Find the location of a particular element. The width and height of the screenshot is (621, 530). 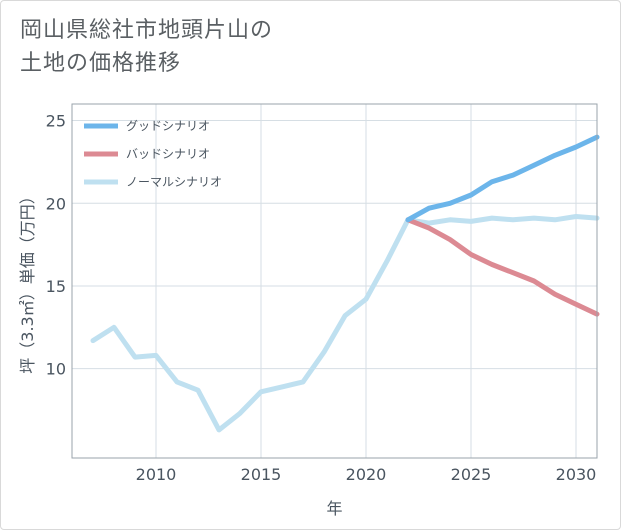

x-tick-label: 2020 is located at coordinates (366, 474).